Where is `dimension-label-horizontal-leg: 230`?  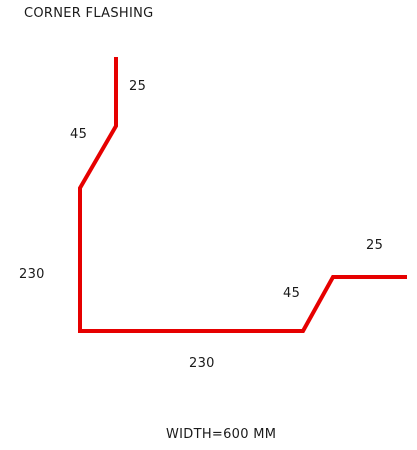 dimension-label-horizontal-leg: 230 is located at coordinates (202, 363).